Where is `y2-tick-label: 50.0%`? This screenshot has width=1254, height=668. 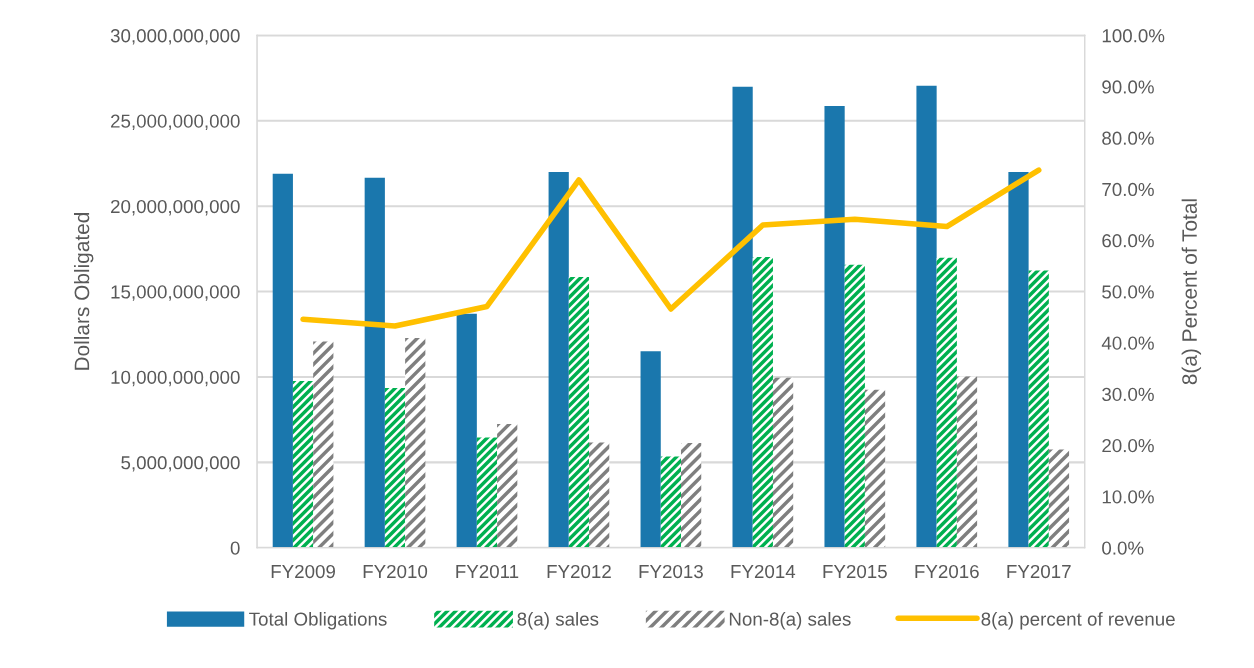 y2-tick-label: 50.0% is located at coordinates (1128, 292).